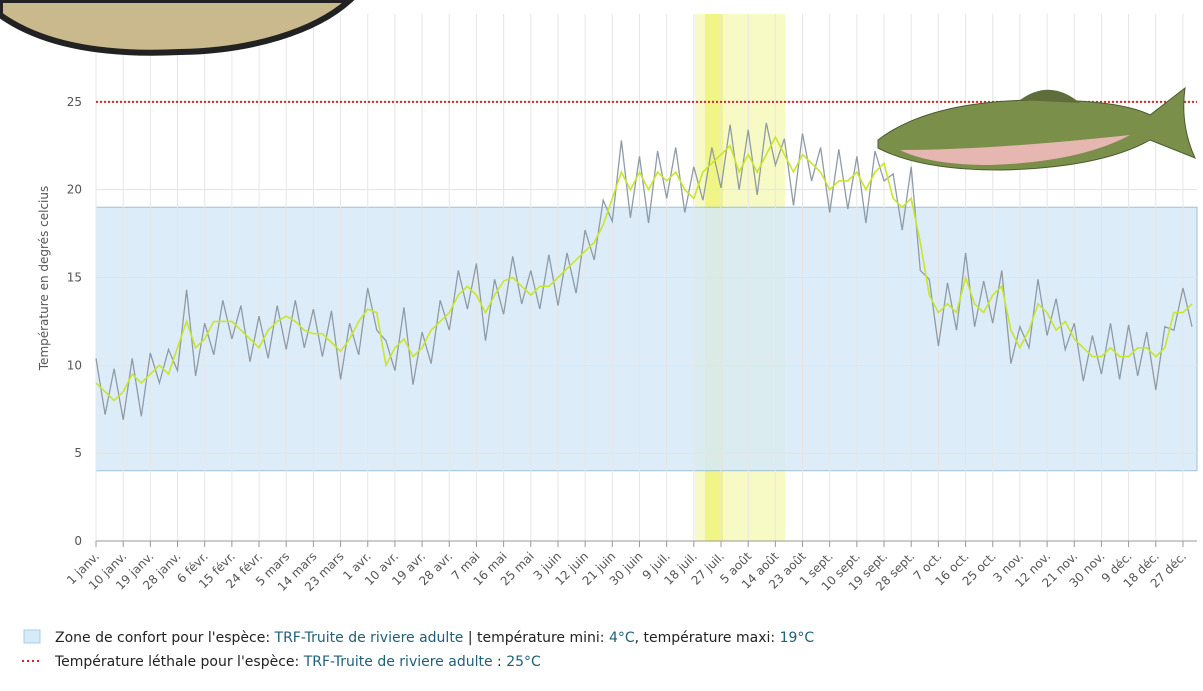  Describe the element at coordinates (536, 638) in the screenshot. I see `legend-text: | température mini:` at that location.